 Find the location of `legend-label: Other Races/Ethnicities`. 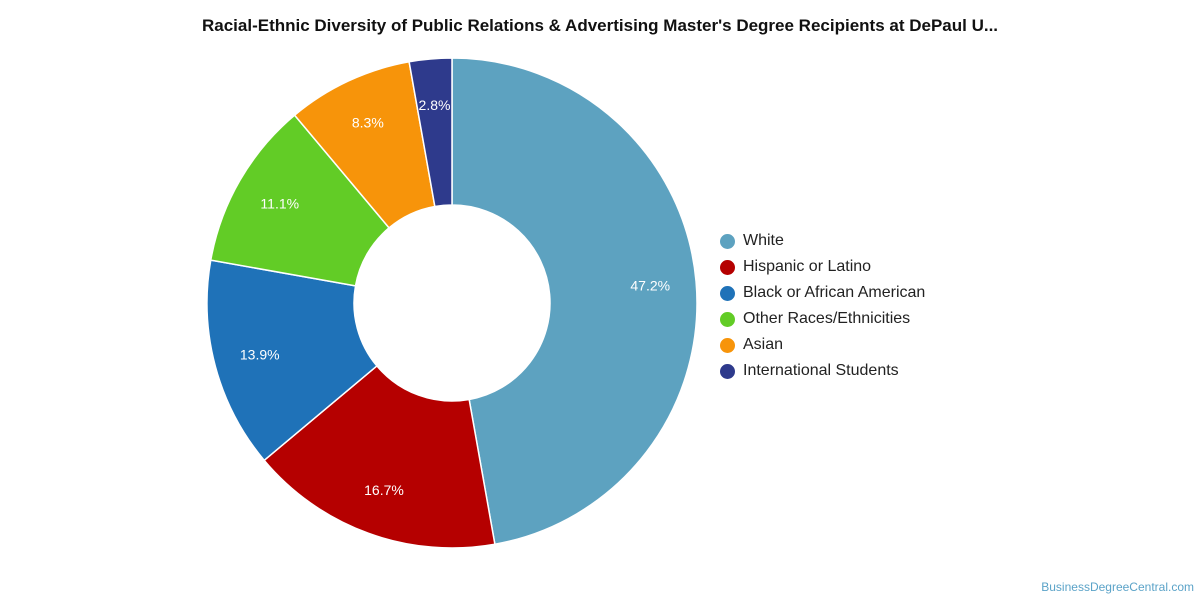

legend-label: Other Races/Ethnicities is located at coordinates (827, 318).